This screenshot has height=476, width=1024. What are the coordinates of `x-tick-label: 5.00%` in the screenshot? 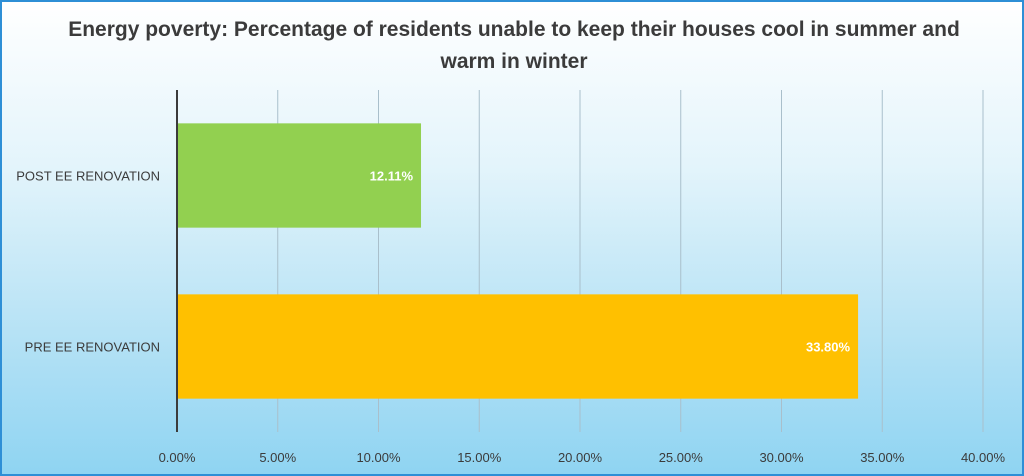 It's located at (277, 457).